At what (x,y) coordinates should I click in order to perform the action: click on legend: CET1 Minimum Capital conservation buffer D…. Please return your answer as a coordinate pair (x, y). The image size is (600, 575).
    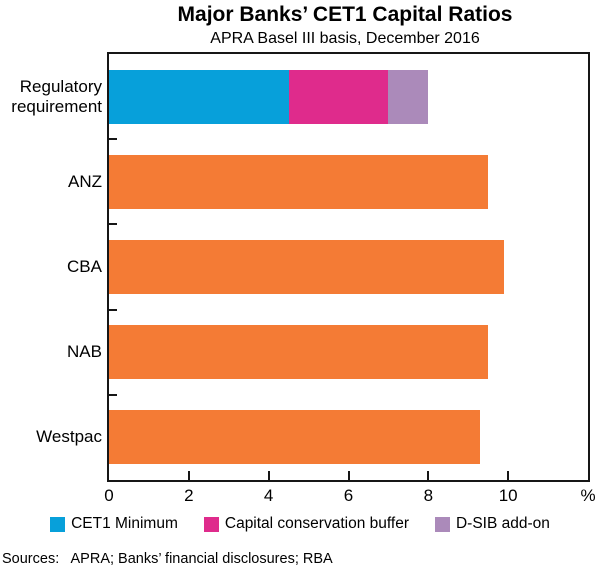
    Looking at the image, I should click on (300, 524).